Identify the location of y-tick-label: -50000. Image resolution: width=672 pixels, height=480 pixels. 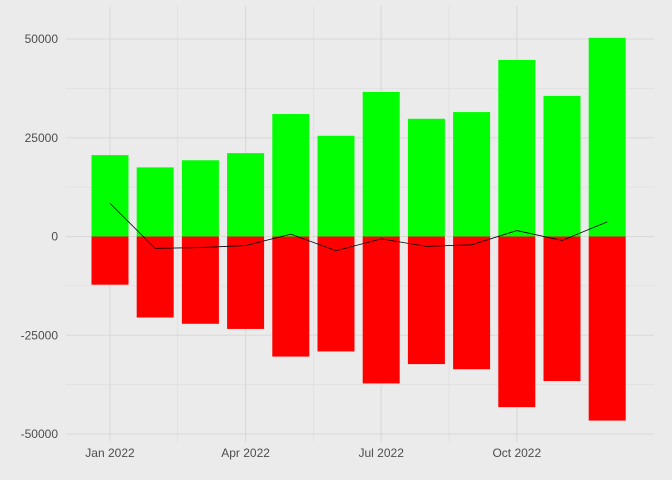
(40, 434).